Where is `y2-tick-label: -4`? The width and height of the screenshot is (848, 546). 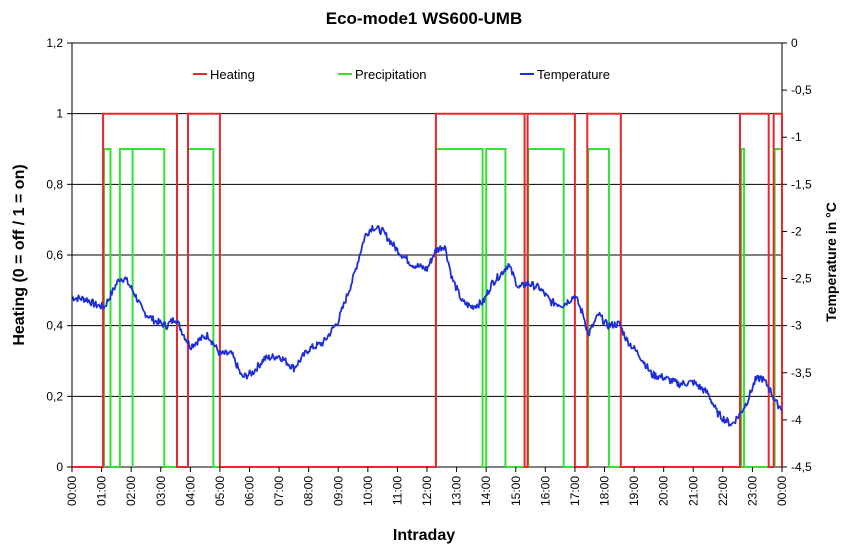 y2-tick-label: -4 is located at coordinates (796, 420).